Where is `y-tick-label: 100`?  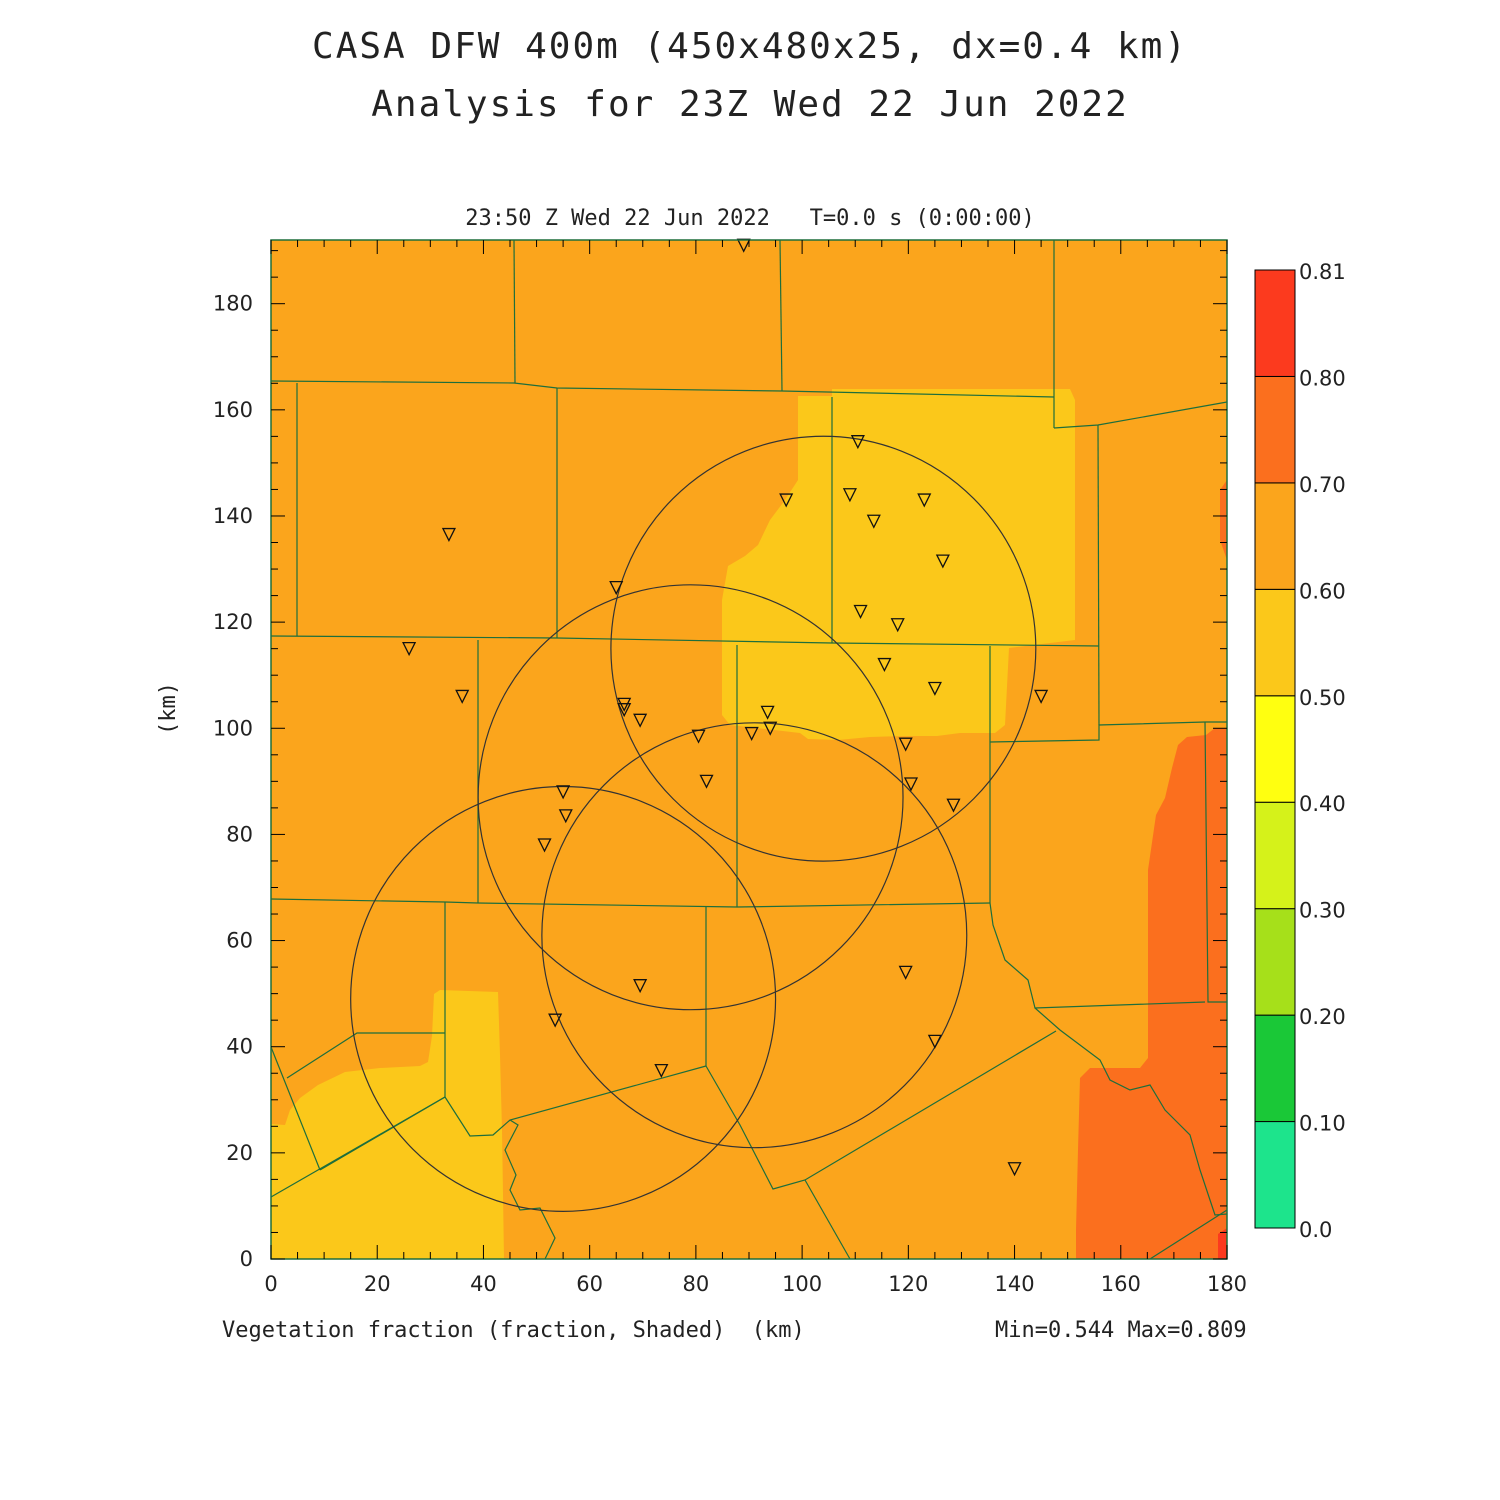 y-tick-label: 100 is located at coordinates (233, 728).